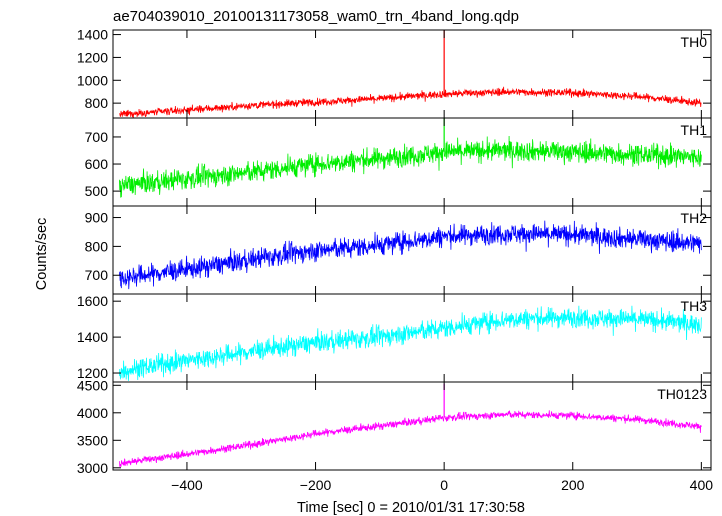 Image resolution: width=722 pixels, height=516 pixels. I want to click on x-tick-label: 400, so click(702, 485).